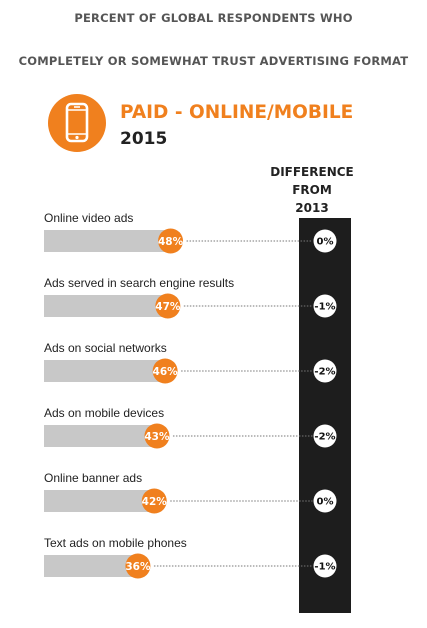 The width and height of the screenshot is (427, 628). Describe the element at coordinates (312, 172) in the screenshot. I see `difference-header-line-1: DIFFERENCE` at that location.